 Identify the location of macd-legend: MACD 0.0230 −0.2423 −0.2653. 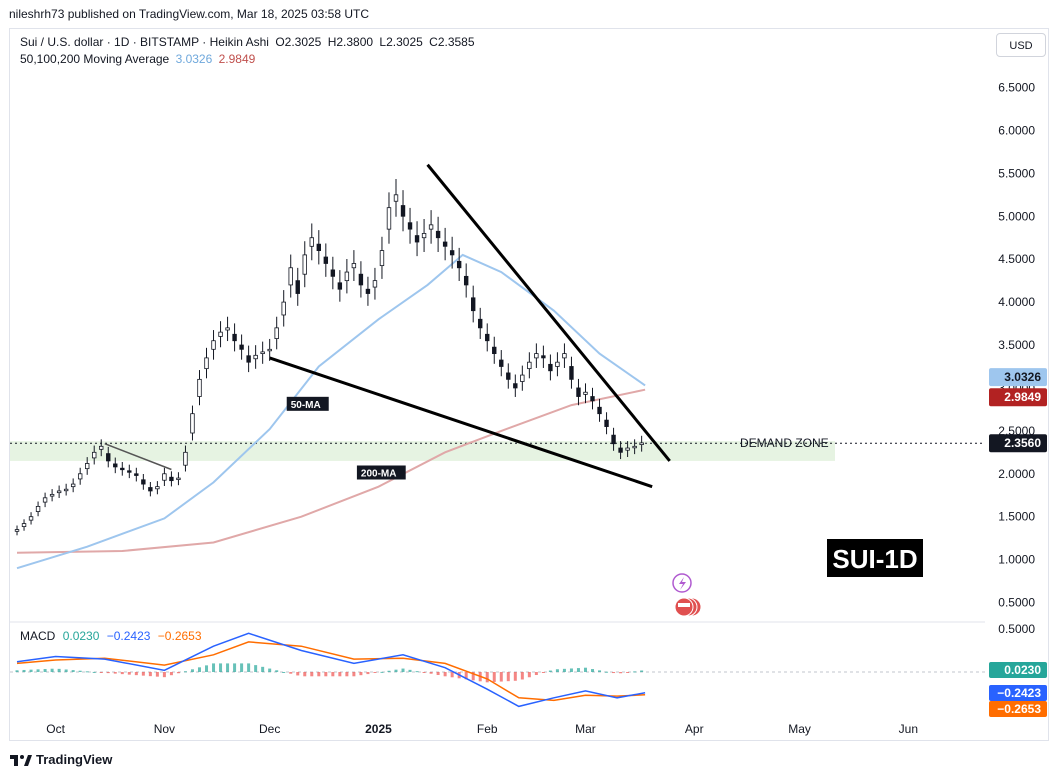
(113, 636).